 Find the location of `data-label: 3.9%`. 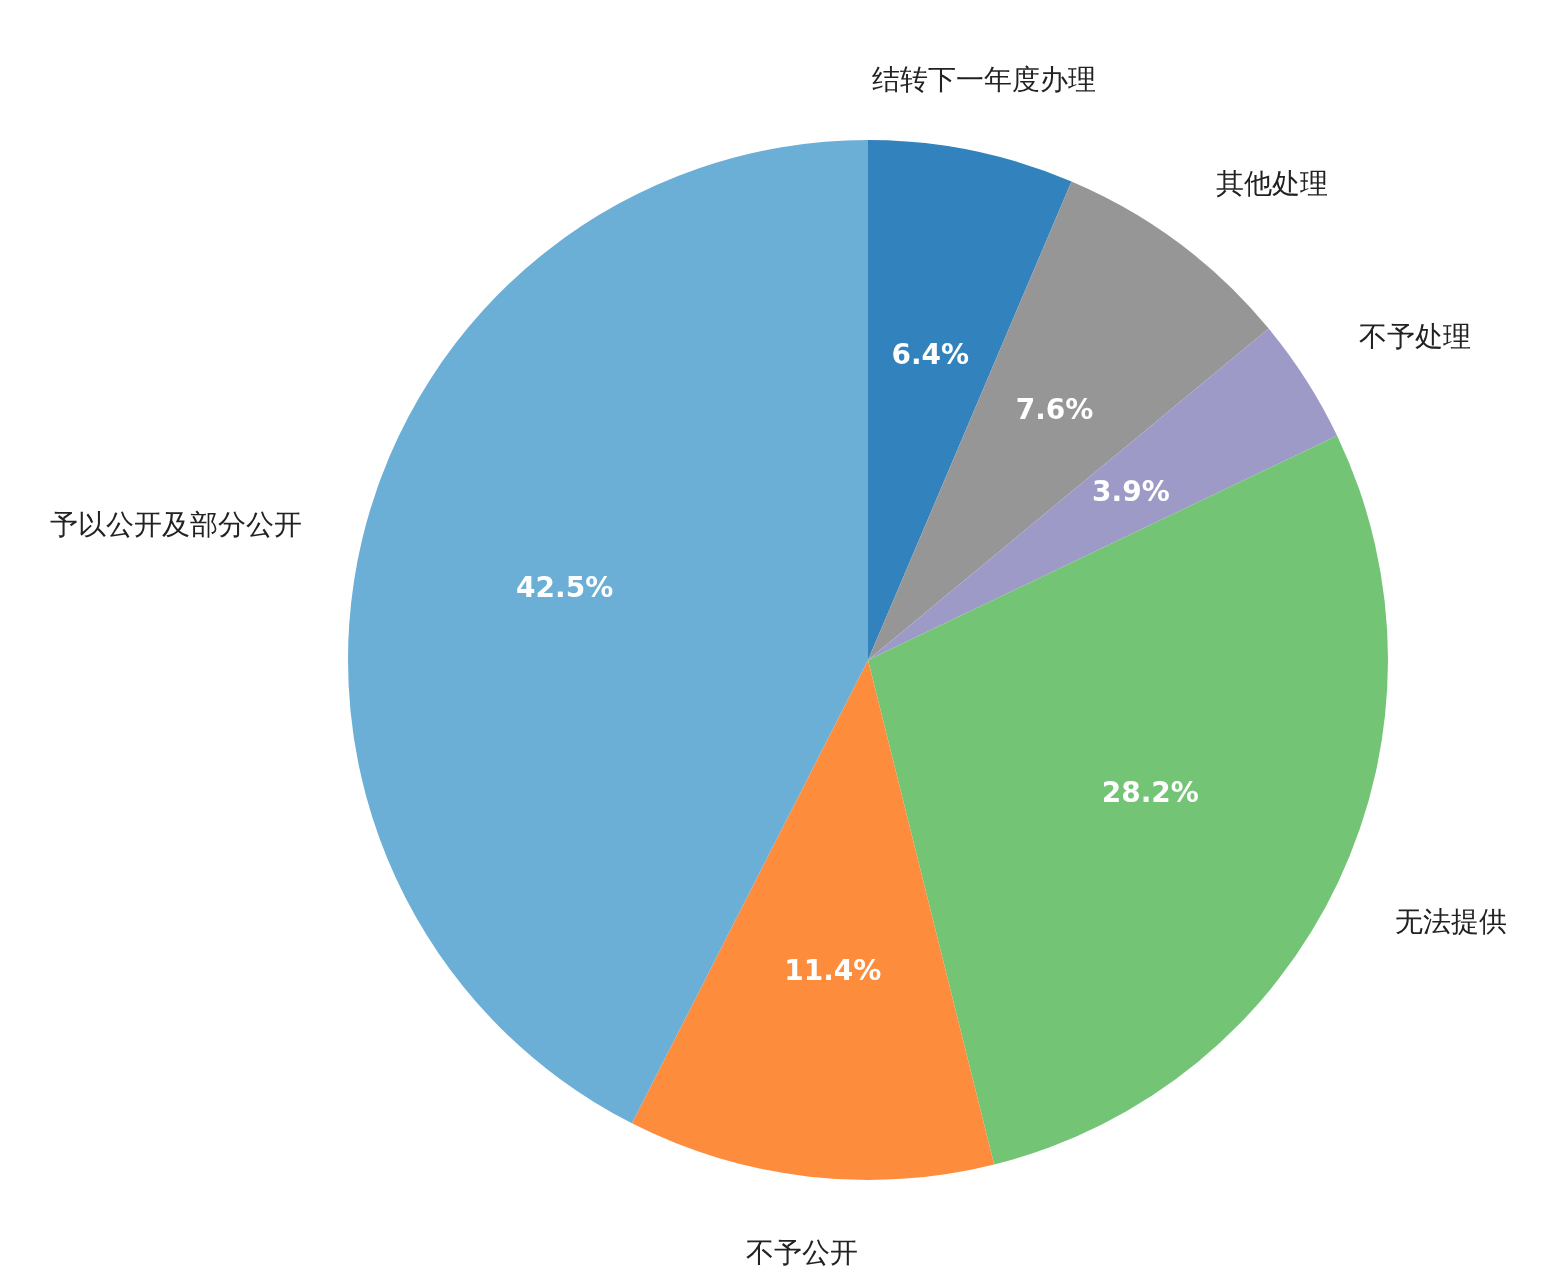

data-label: 3.9% is located at coordinates (1131, 492).